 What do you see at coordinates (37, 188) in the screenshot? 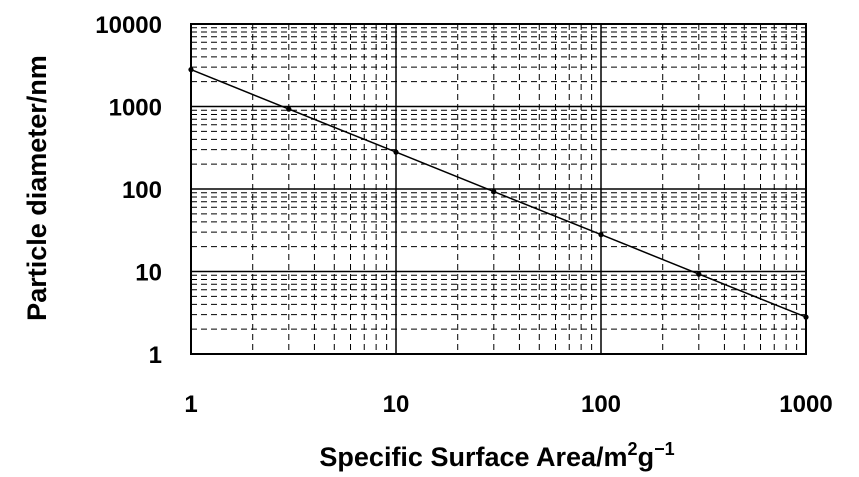
I see `y-axis-title: Particle diameter/nm` at bounding box center [37, 188].